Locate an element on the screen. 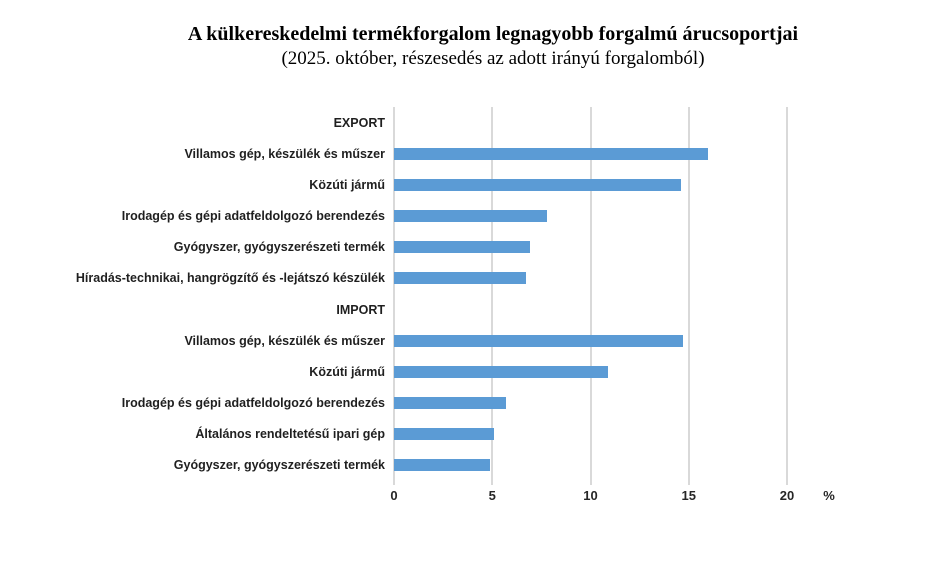 This screenshot has width=946, height=565. x-tick-label: 10 is located at coordinates (590, 495).